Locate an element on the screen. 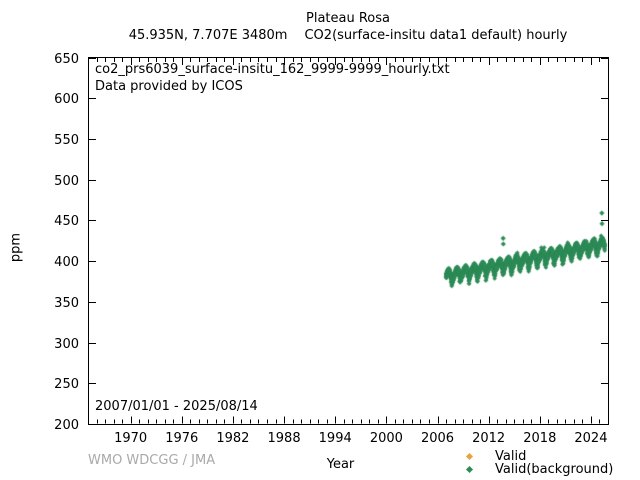 The height and width of the screenshot is (480, 640). x-tick-label-2018: 2018 is located at coordinates (539, 438).